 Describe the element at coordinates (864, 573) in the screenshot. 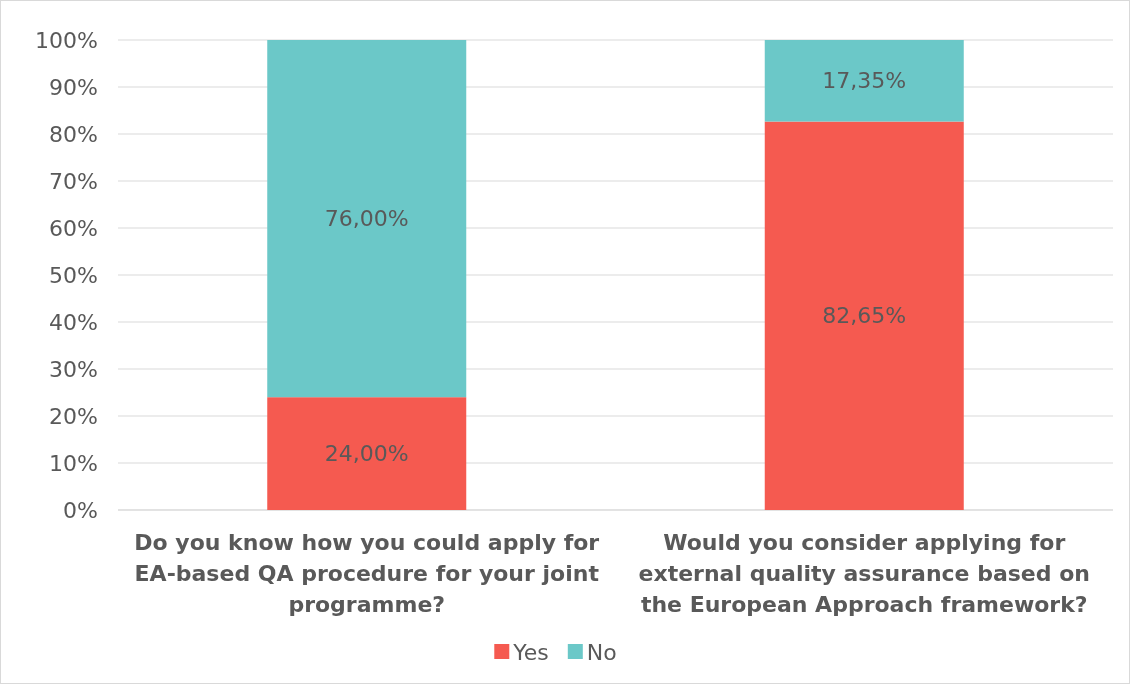

I see `x-tick-label: Would you consider applying for external quality assurance based on the European Approach framework?` at that location.